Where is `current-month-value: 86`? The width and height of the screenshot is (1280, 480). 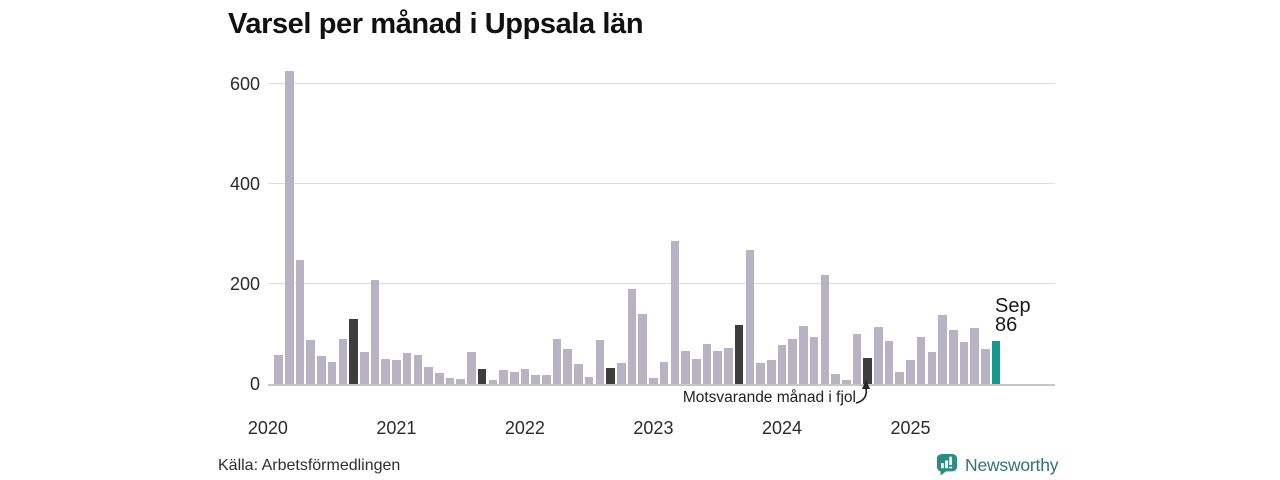 current-month-value: 86 is located at coordinates (1006, 325).